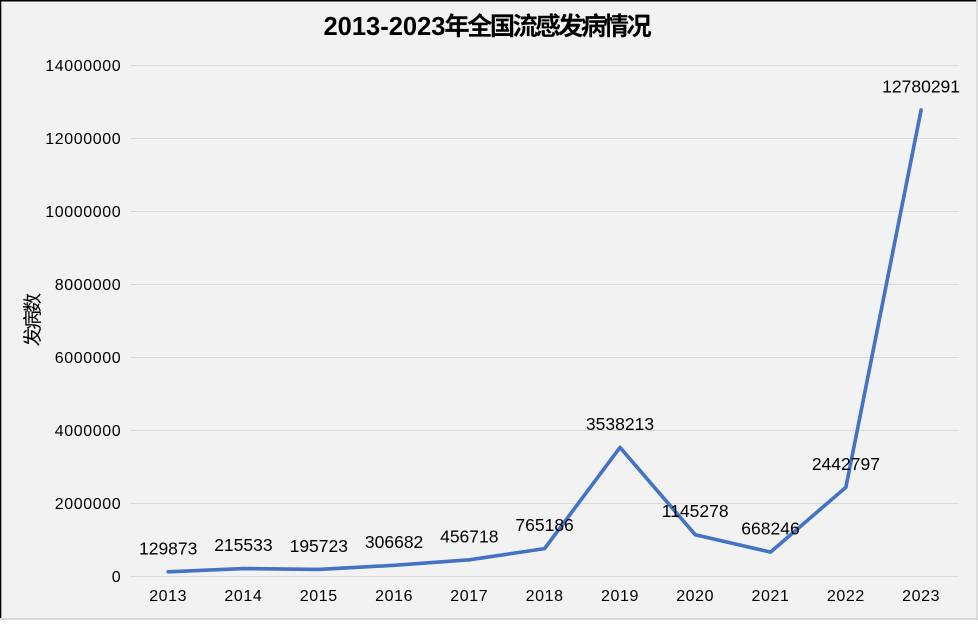 Image resolution: width=978 pixels, height=625 pixels. I want to click on svg-text: 129873, so click(168, 548).